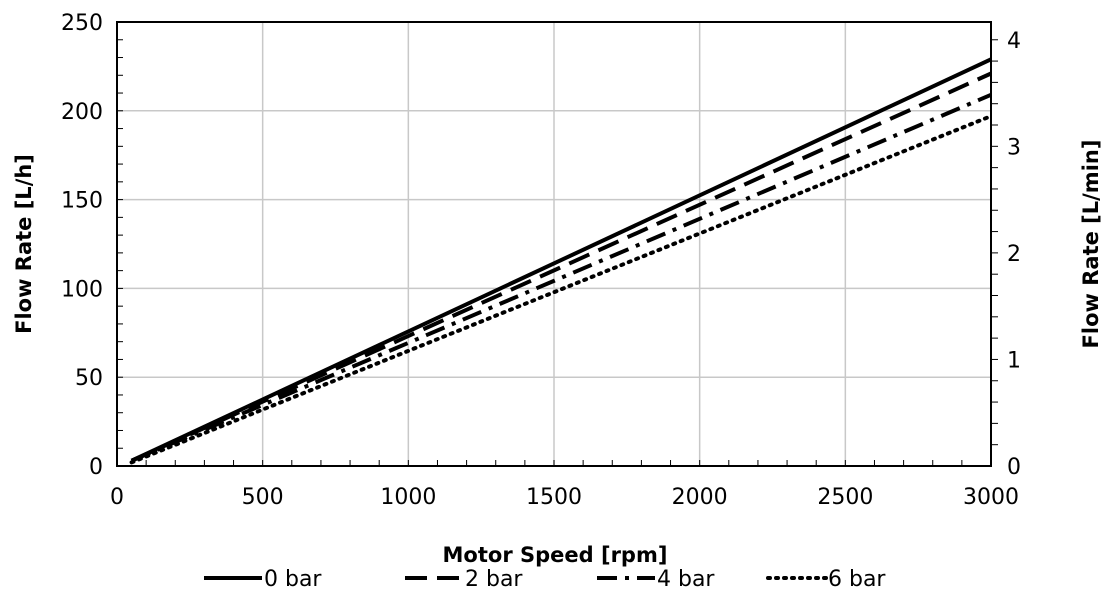 The height and width of the screenshot is (592, 1110). Describe the element at coordinates (293, 579) in the screenshot. I see `legend-label-0-bar: 0 bar` at that location.